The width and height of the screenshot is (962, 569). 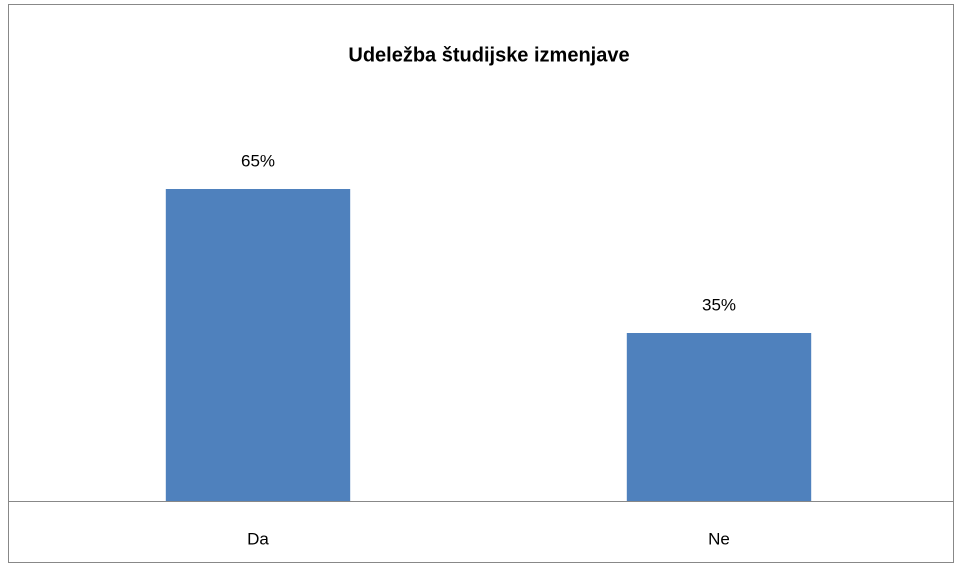 I want to click on chart-title: Udeležba študijske izmenjave, so click(x=488, y=55).